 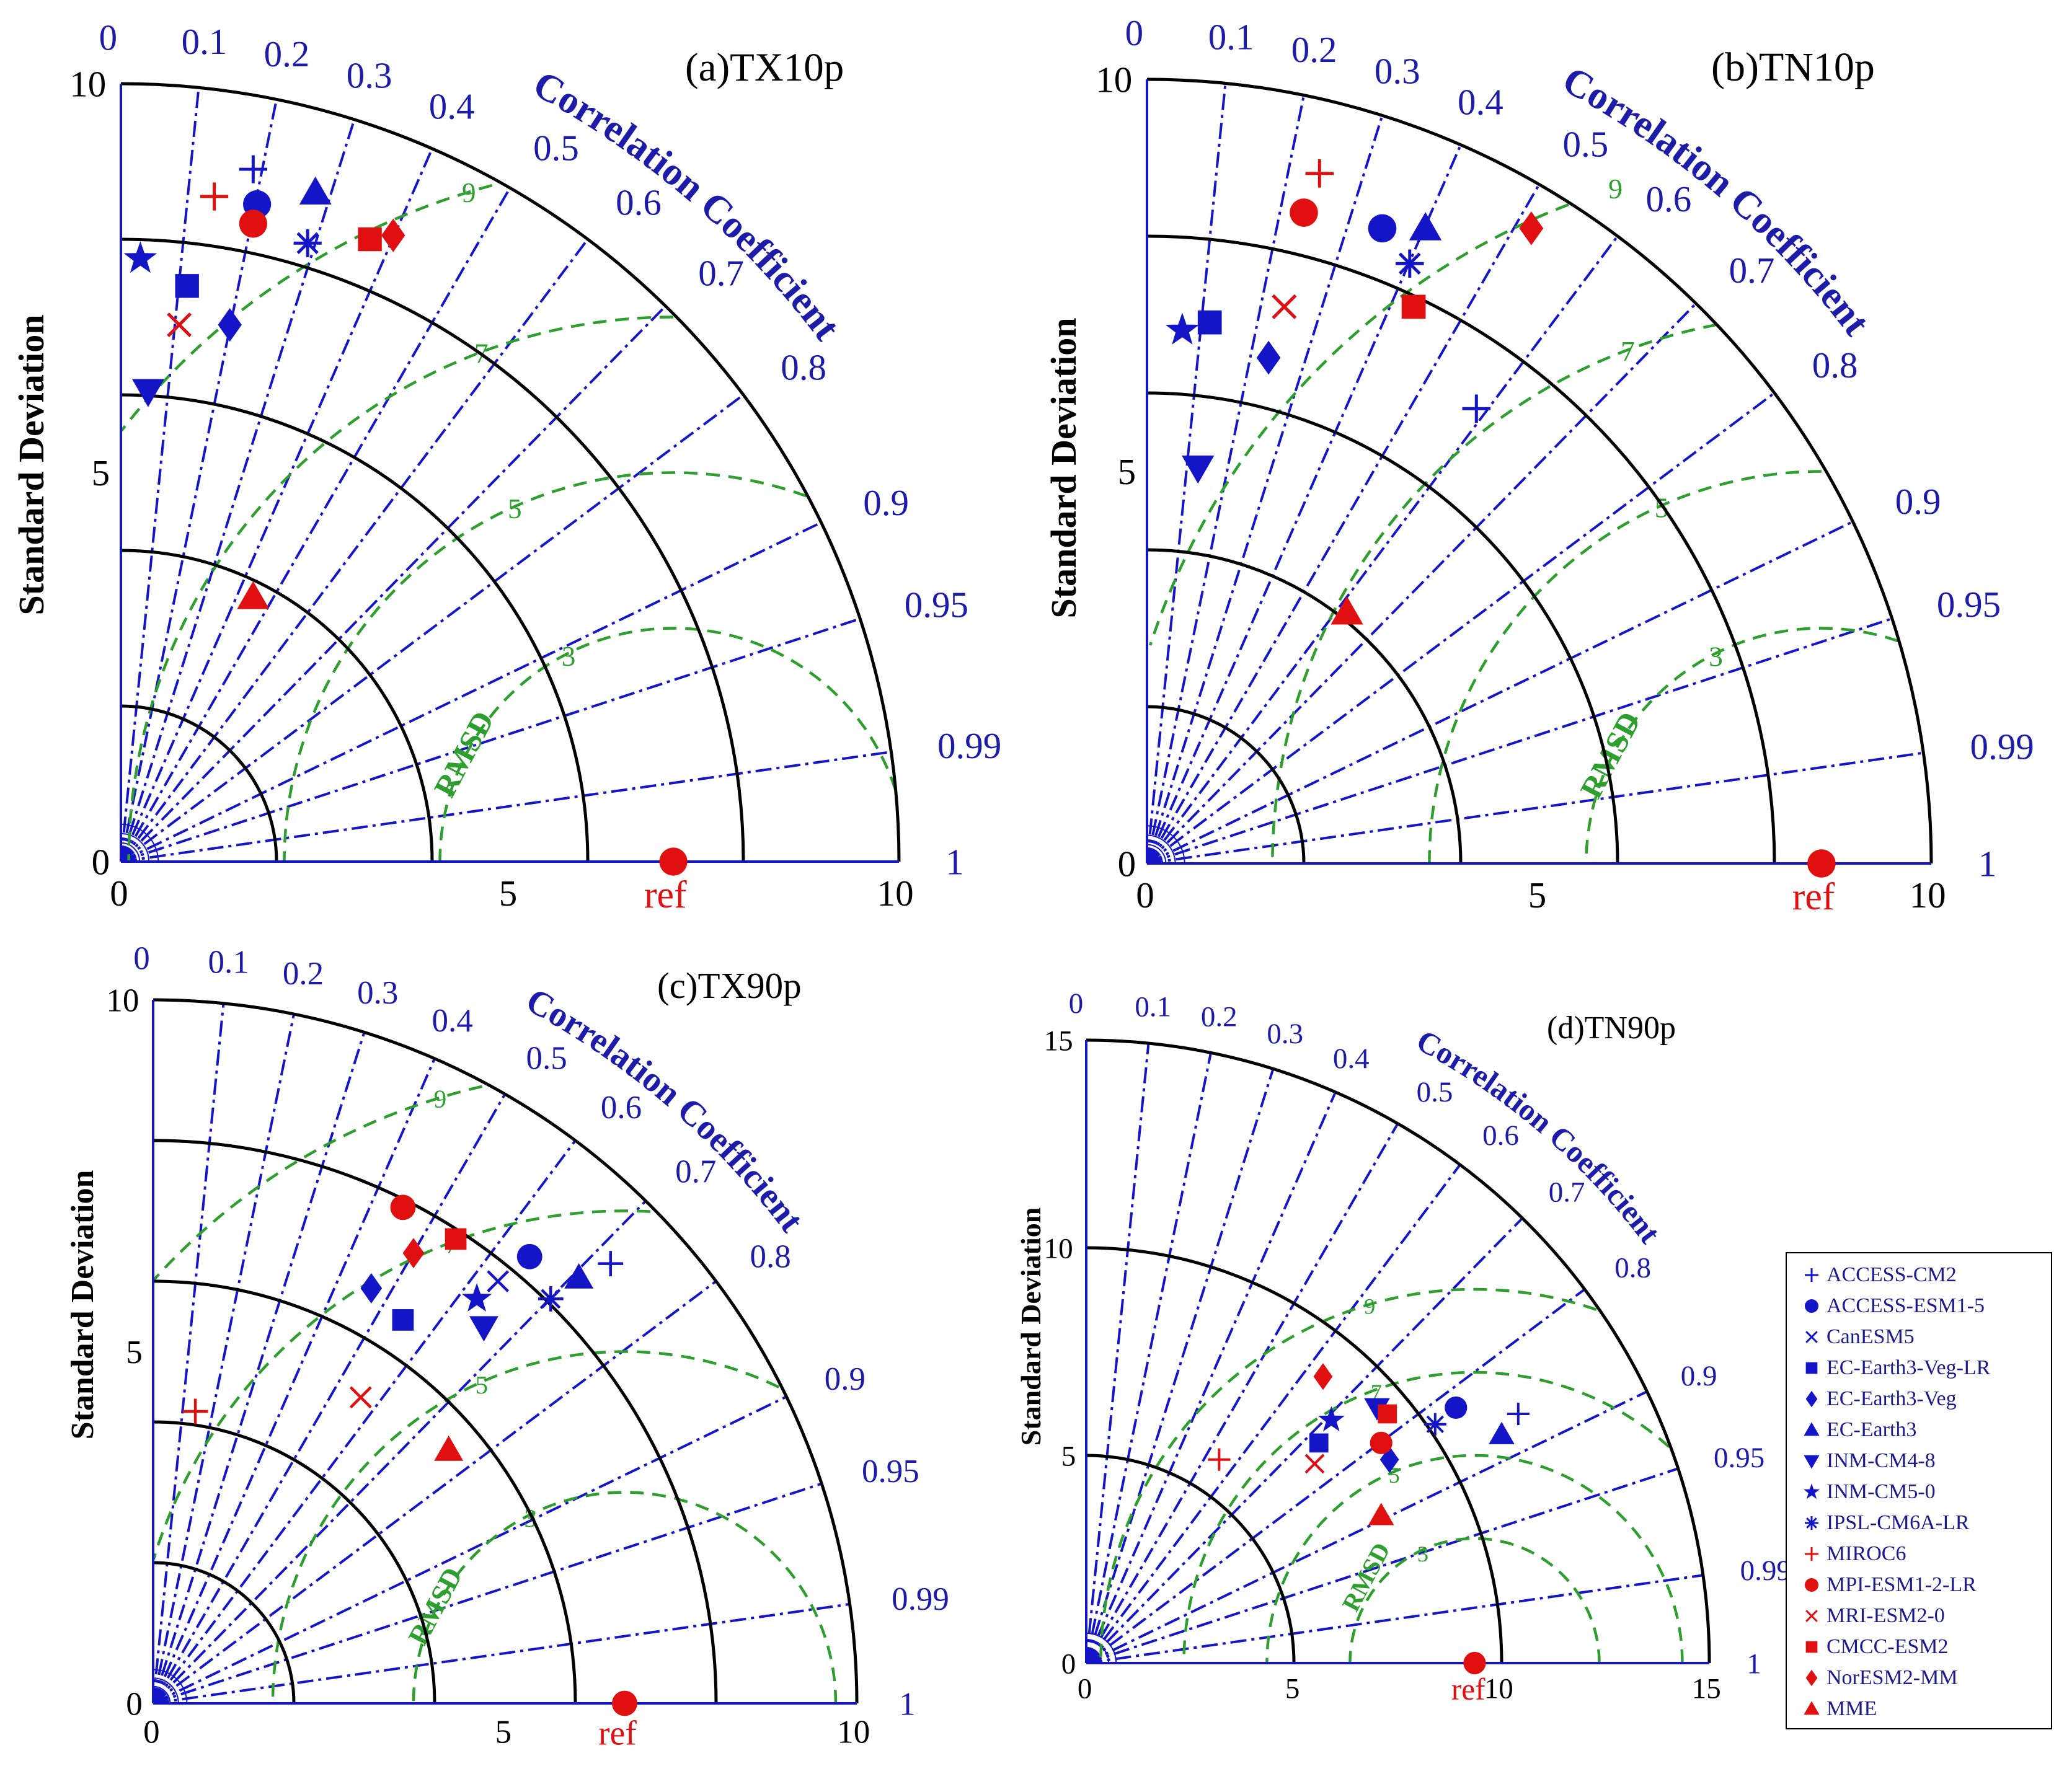 I want to click on outer-arc, so click(x=1398, y=1351).